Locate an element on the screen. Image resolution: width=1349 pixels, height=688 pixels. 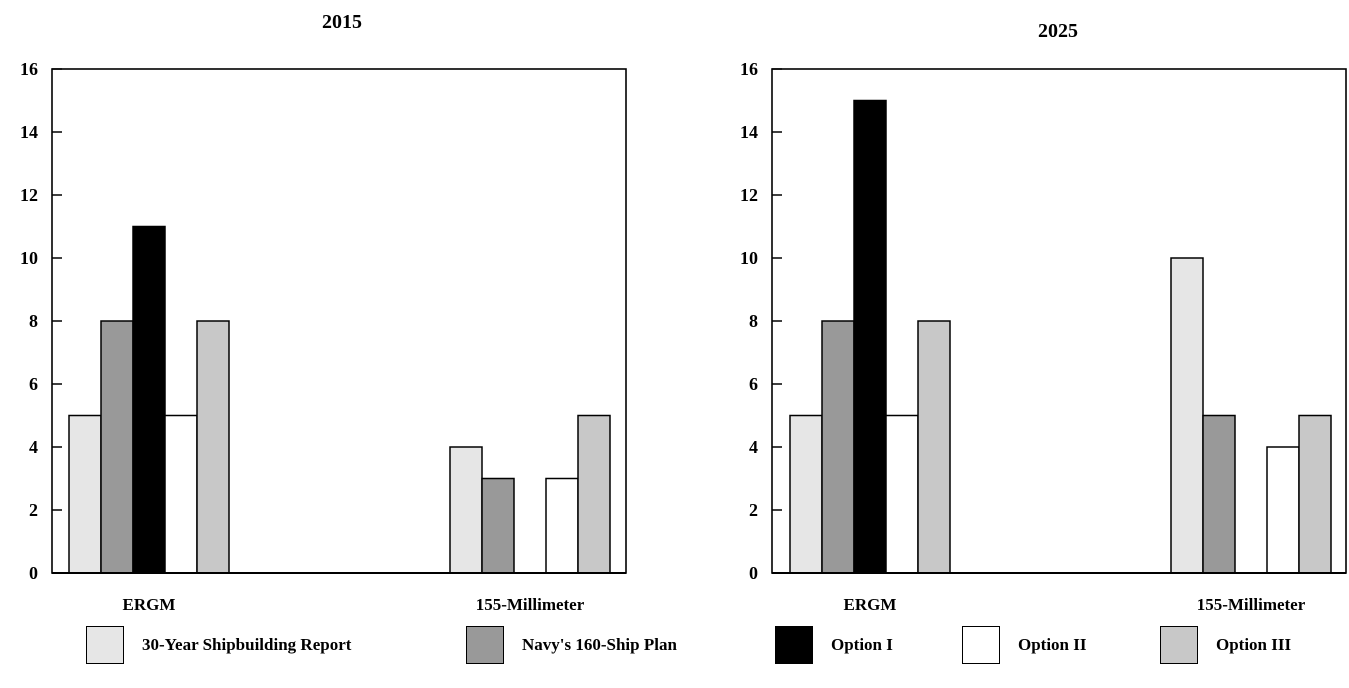
bar-2025-ergm-option-ii is located at coordinates (902, 494).